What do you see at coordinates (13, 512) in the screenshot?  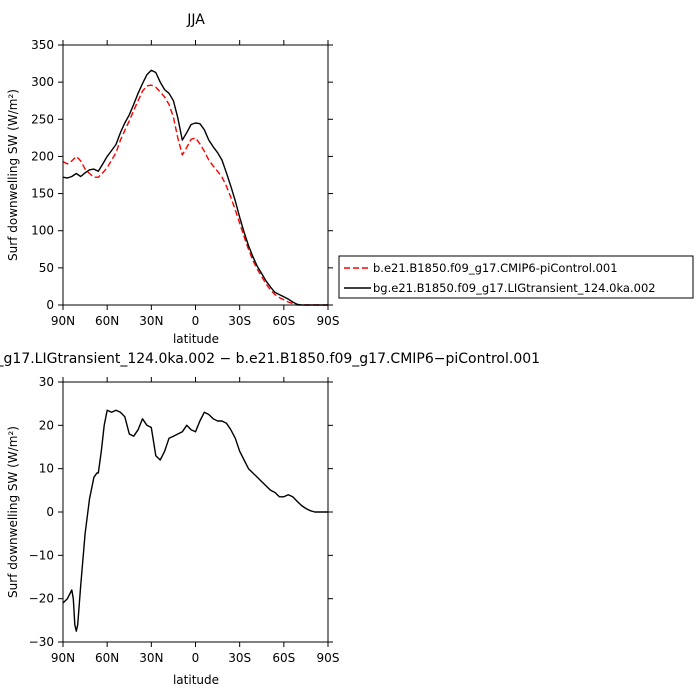 I see `bottom-y-axis-label: Surf downwelling SW (W/m²)` at bounding box center [13, 512].